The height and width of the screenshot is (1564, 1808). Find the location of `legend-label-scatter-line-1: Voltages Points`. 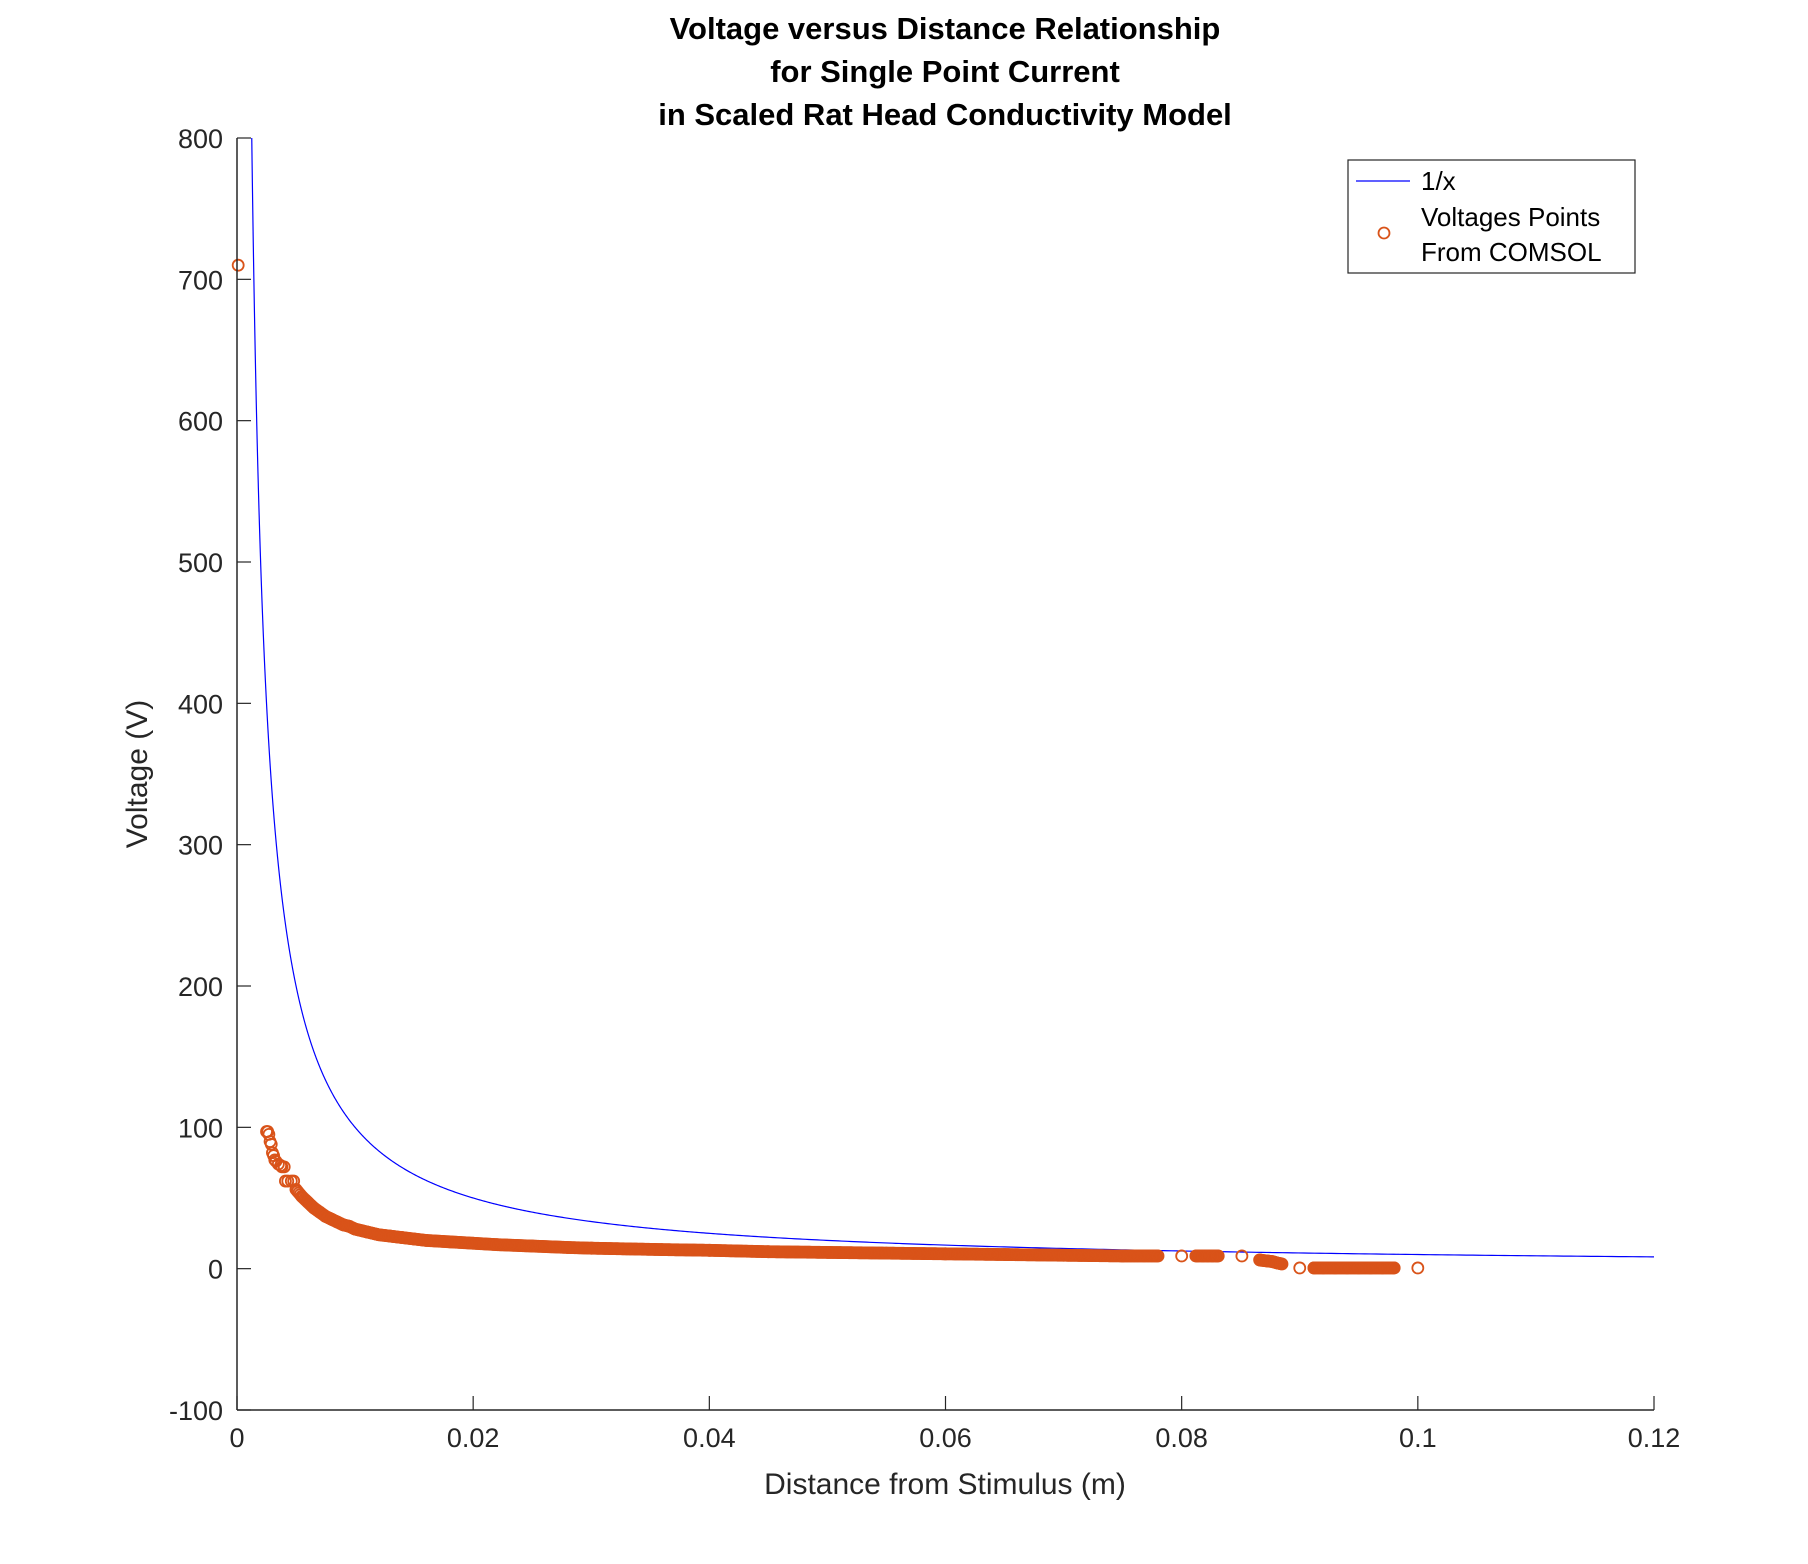

legend-label-scatter-line-1: Voltages Points is located at coordinates (1510, 217).